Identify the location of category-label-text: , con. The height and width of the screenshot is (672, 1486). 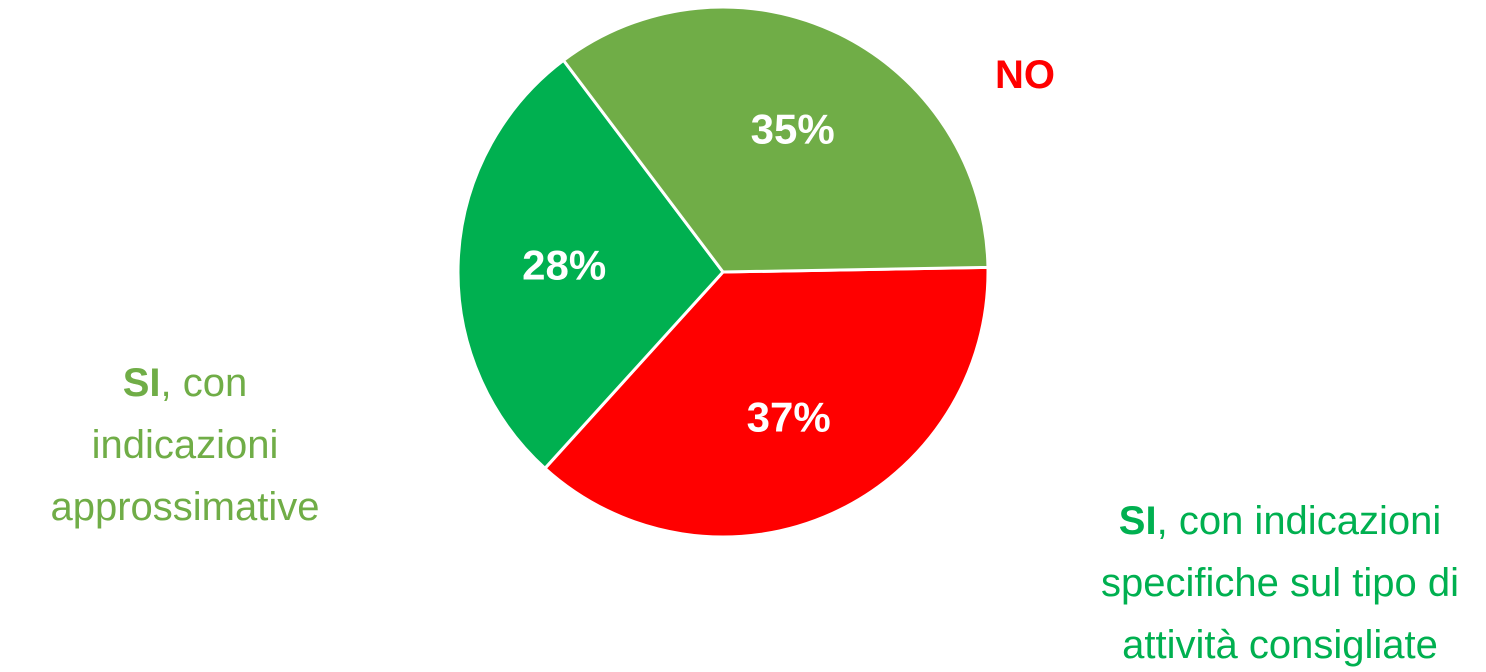
(204, 383).